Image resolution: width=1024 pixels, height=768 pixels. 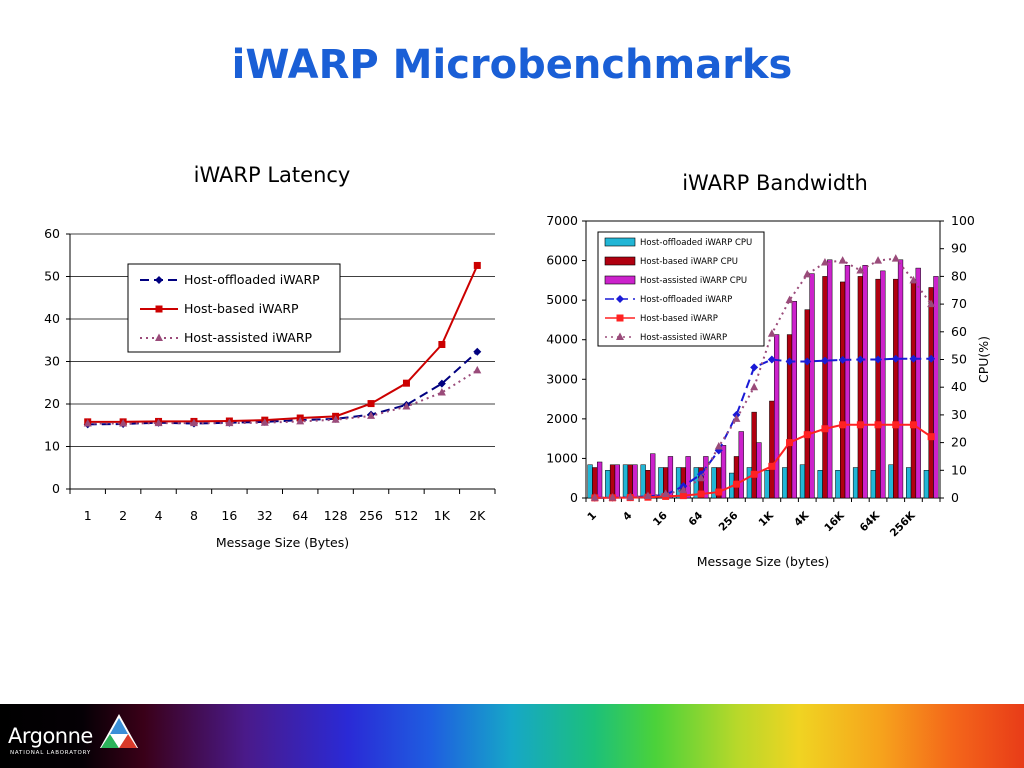 What do you see at coordinates (959, 359) in the screenshot?
I see `y2-tick-label: 50` at bounding box center [959, 359].